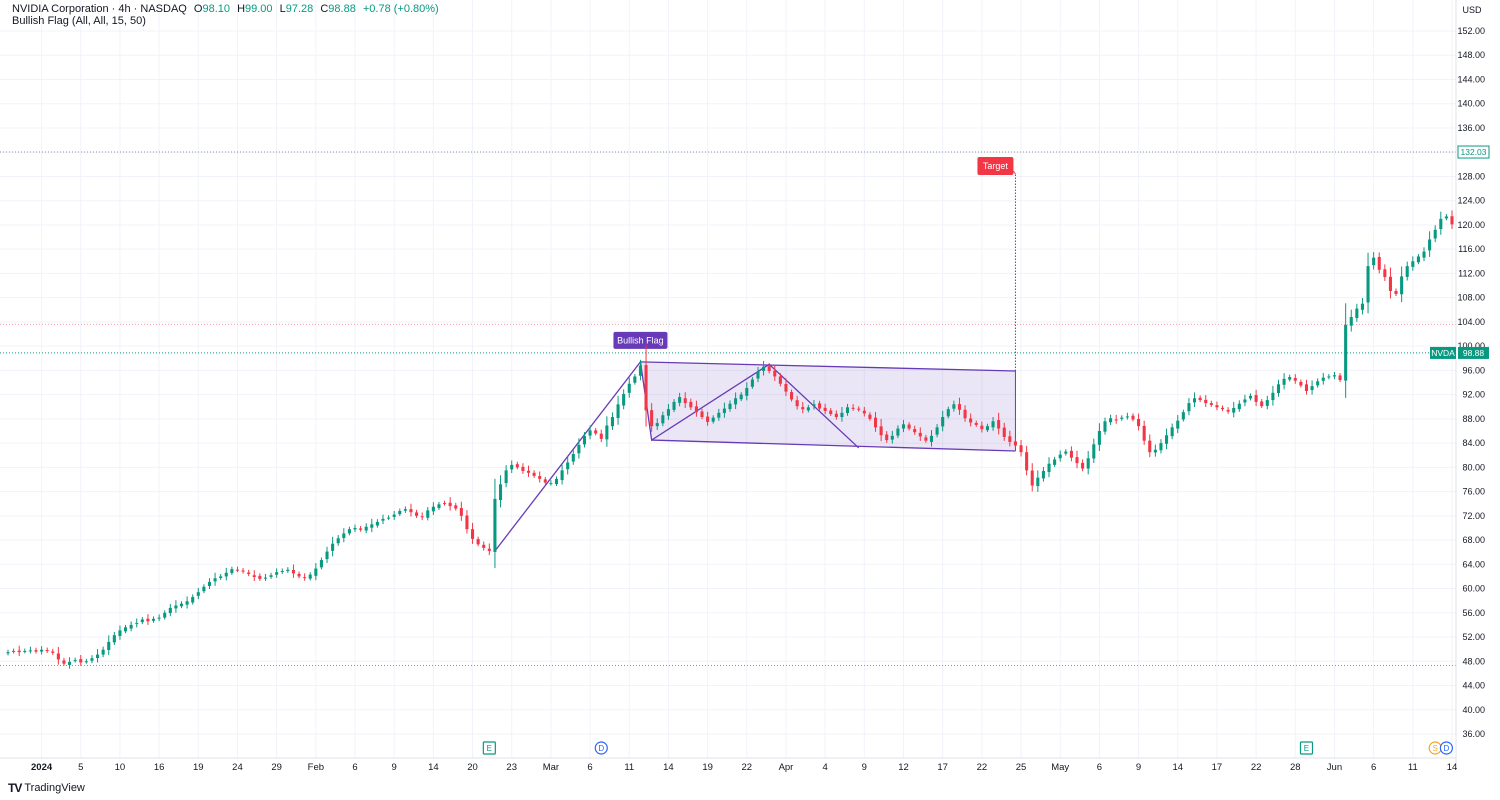 This screenshot has width=1500, height=800. Describe the element at coordinates (159, 767) in the screenshot. I see `time-tick-label: 16` at that location.